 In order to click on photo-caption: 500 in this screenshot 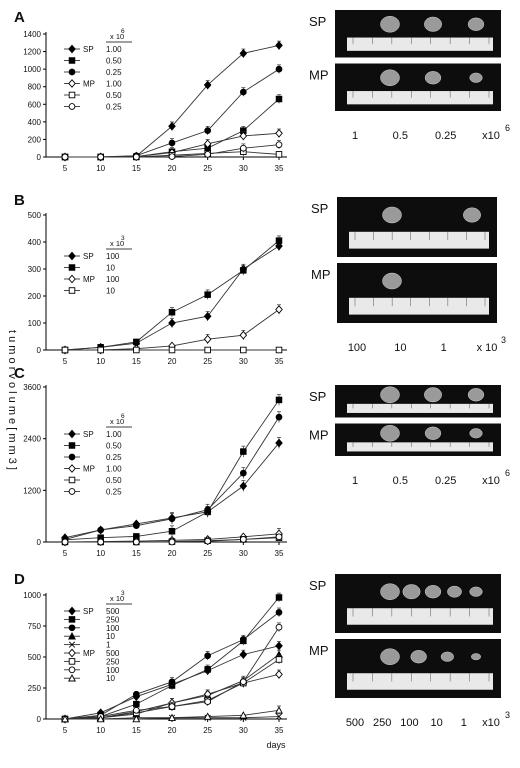, I will do `click(355, 723)`.